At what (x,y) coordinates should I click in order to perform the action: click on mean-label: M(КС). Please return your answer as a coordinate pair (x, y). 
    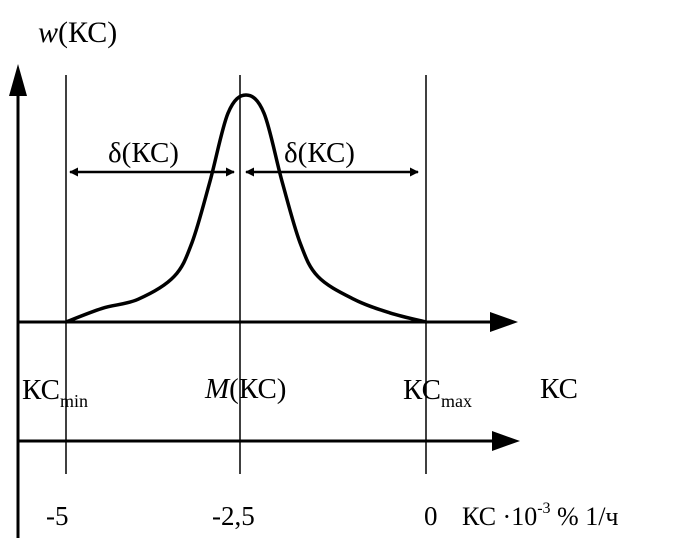
    Looking at the image, I should click on (245, 389).